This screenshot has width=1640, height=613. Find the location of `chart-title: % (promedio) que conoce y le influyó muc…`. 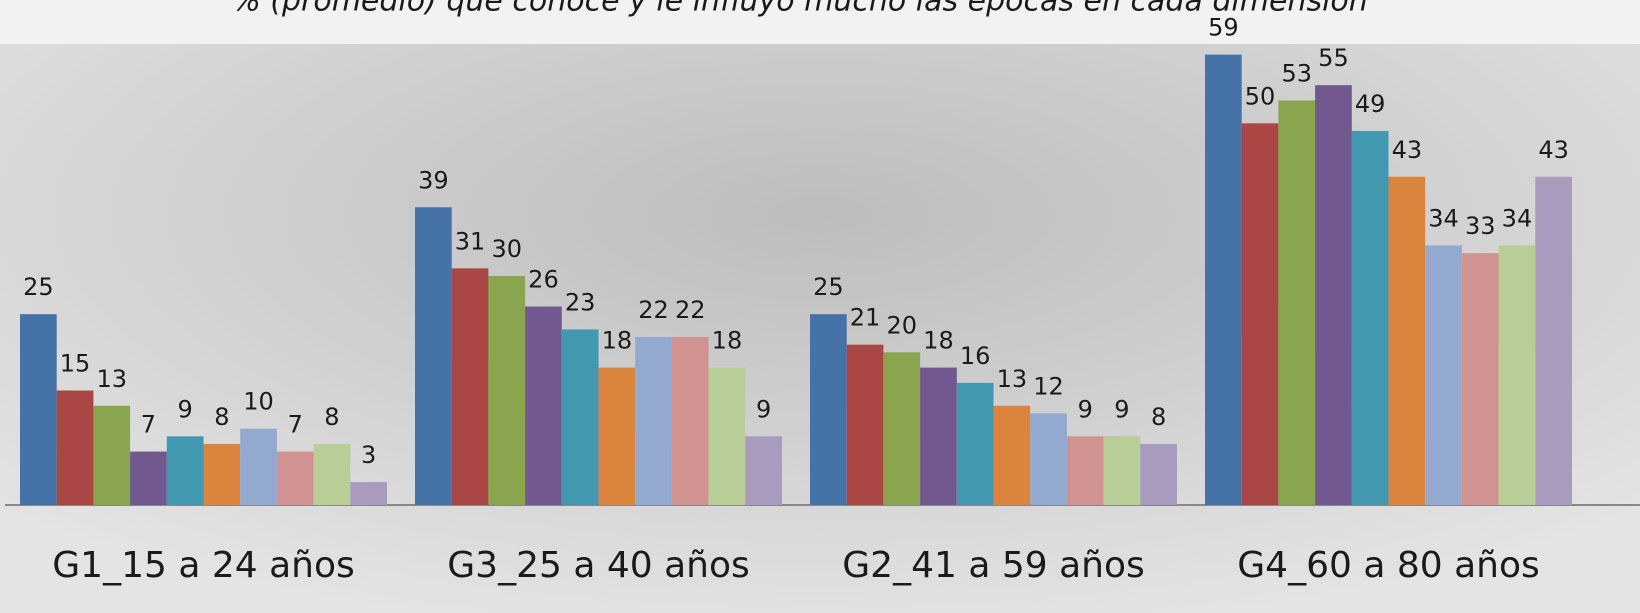

chart-title: % (promedio) que conoce y le influyó muc… is located at coordinates (800, 9).